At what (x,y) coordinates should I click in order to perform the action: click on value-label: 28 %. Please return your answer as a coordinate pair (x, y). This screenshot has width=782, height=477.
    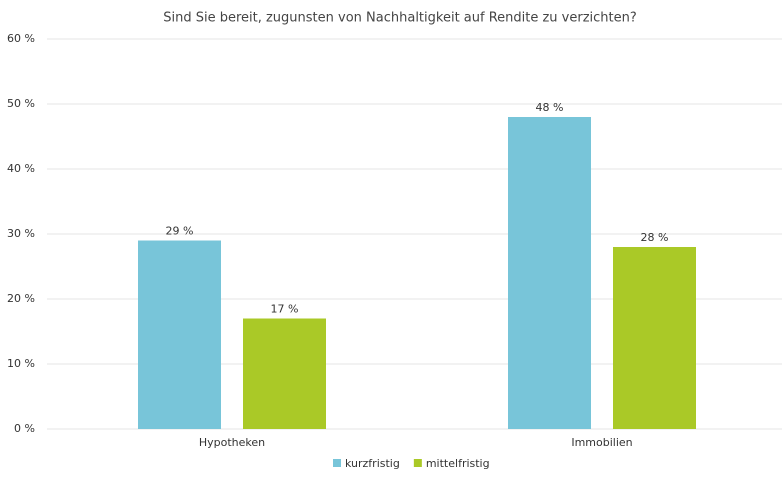
    Looking at the image, I should click on (655, 237).